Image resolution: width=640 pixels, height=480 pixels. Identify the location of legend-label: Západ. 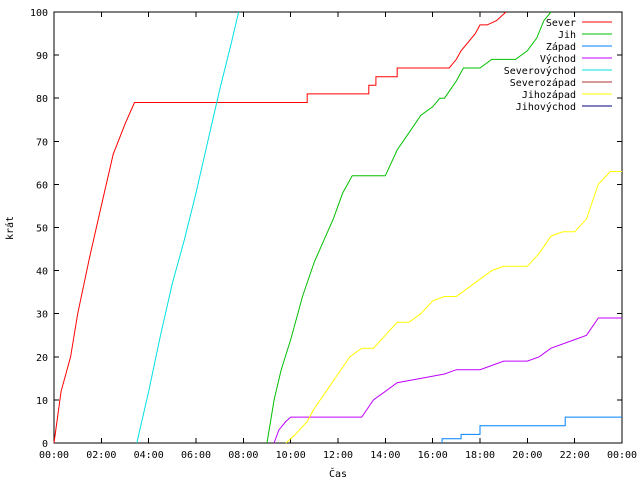
(561, 47).